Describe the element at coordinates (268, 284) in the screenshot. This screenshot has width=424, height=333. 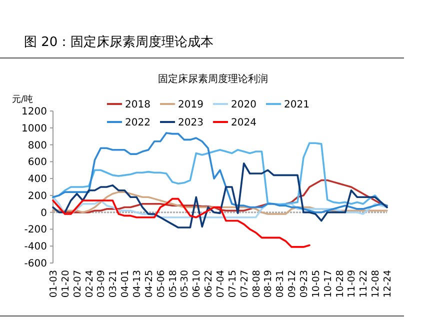
I see `x-tick-label: 08-19` at that location.